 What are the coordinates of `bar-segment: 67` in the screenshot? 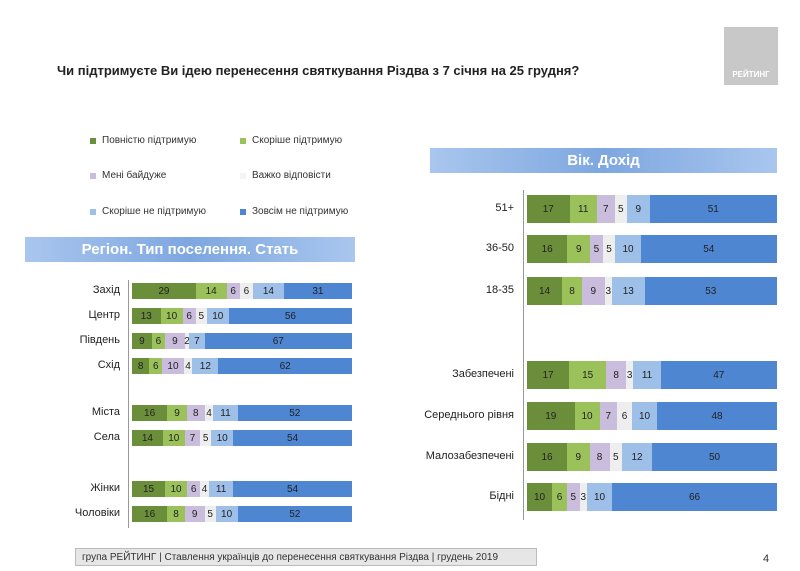 It's located at (278, 341).